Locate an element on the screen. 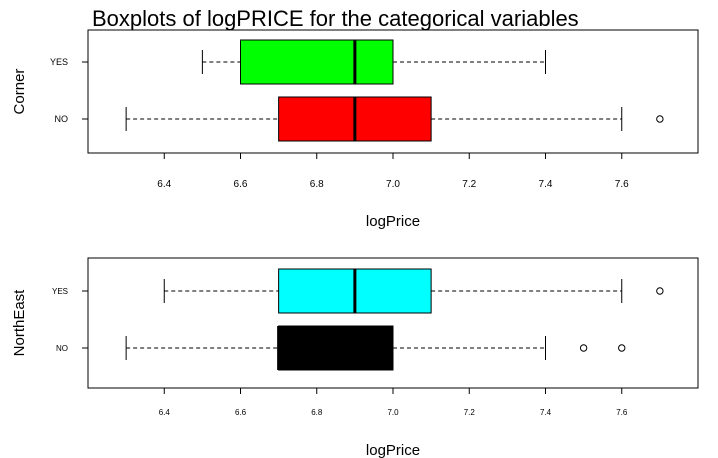 The height and width of the screenshot is (458, 718). box-yes is located at coordinates (317, 62).